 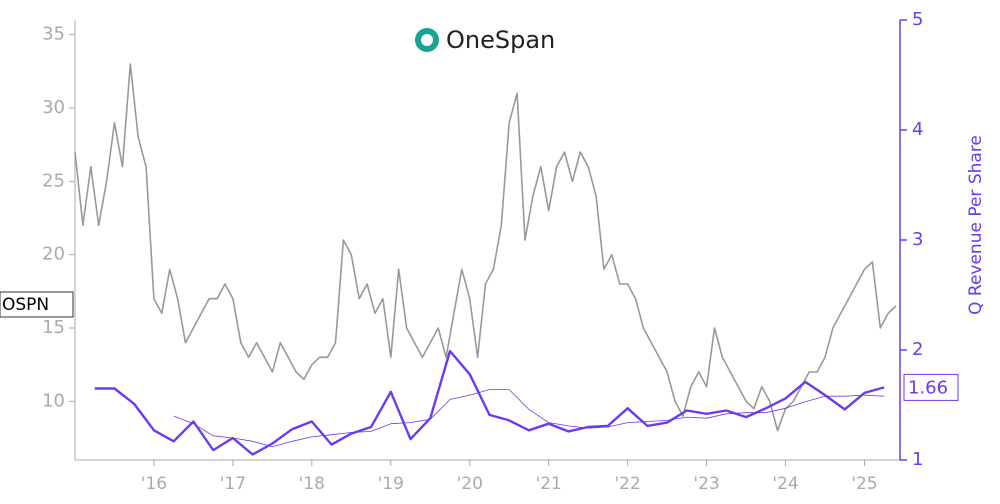 I want to click on x-tick-label: '20, so click(x=470, y=484).